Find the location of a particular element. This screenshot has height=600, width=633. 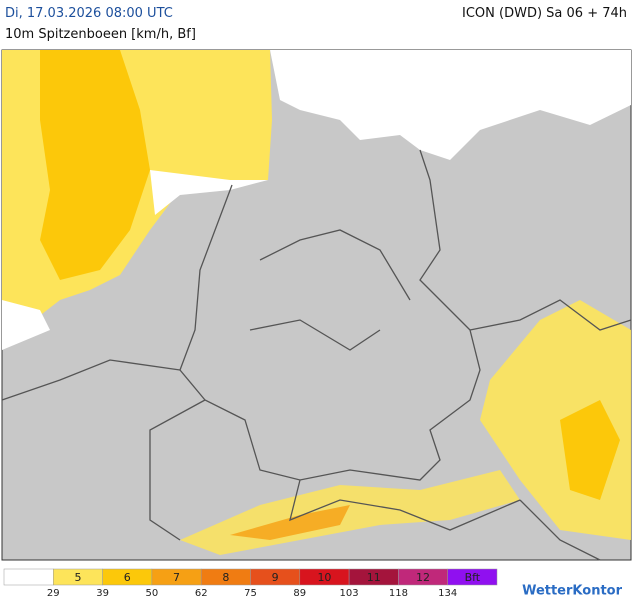

legend-label: 6 is located at coordinates (127, 577).